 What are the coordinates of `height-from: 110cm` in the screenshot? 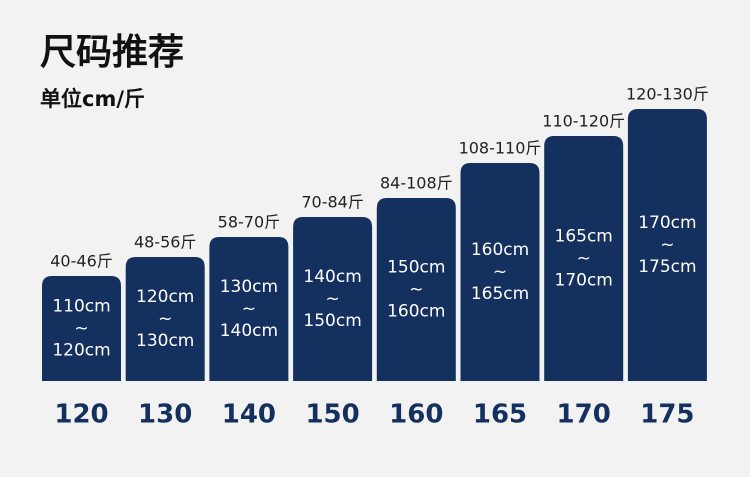 It's located at (81, 307).